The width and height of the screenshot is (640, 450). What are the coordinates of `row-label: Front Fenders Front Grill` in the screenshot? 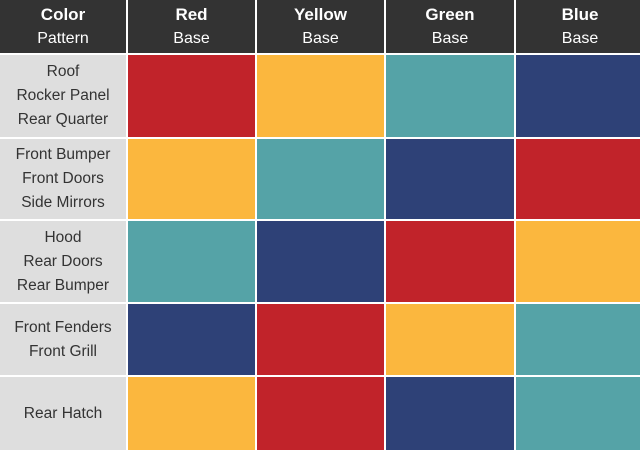 It's located at (63, 339).